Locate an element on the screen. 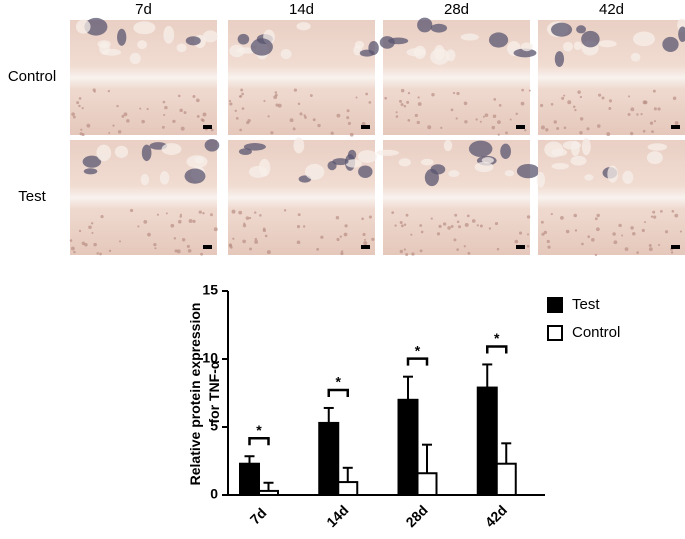 The height and width of the screenshot is (539, 685). x-tick-label: 28d is located at coordinates (416, 516).